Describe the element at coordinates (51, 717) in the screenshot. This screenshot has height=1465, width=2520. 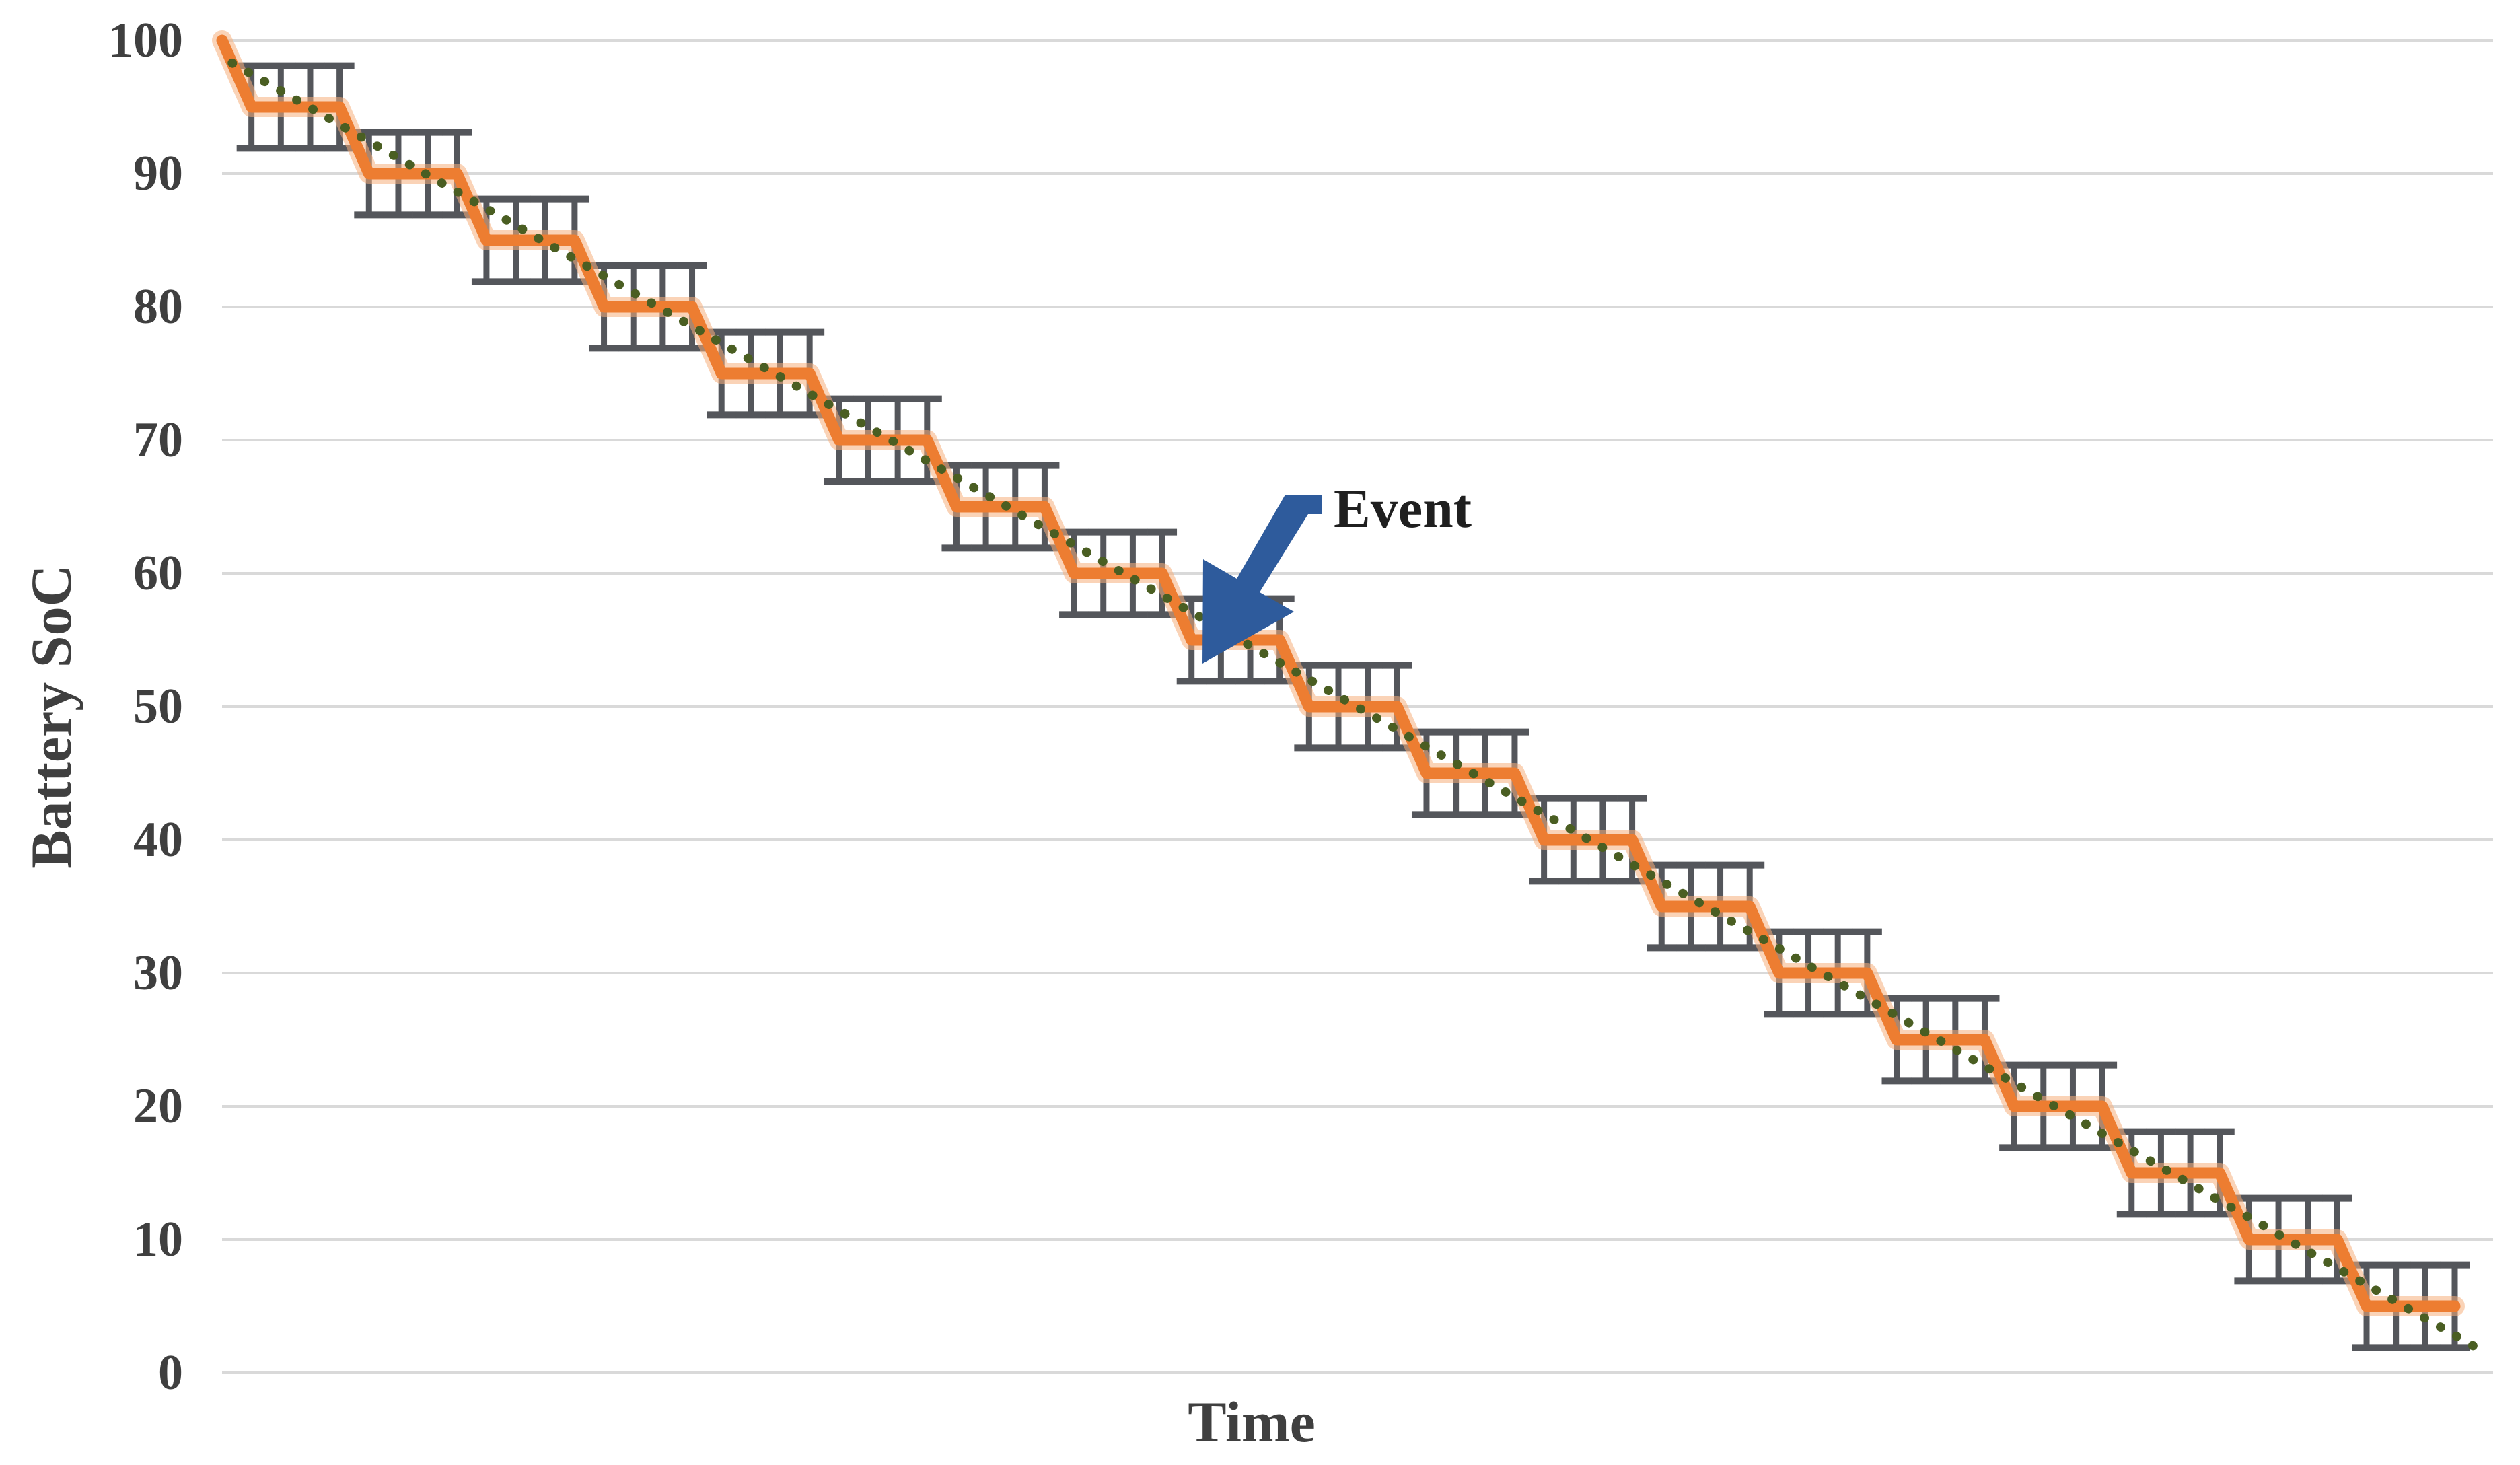
I see `y-axis-title: Battery SoC` at that location.